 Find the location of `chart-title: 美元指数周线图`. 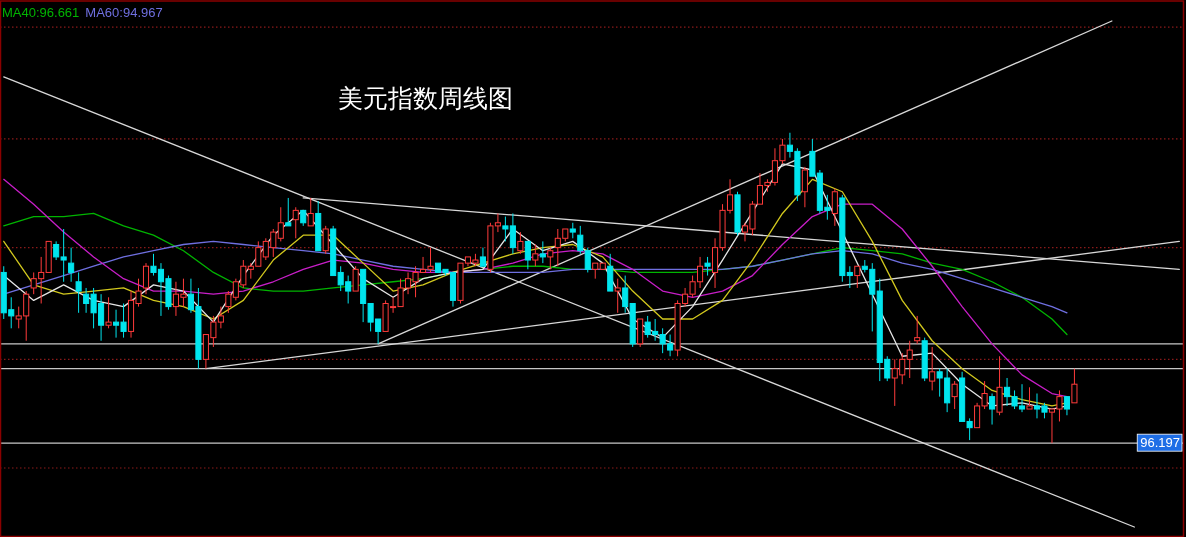

chart-title: 美元指数周线图 is located at coordinates (425, 98).